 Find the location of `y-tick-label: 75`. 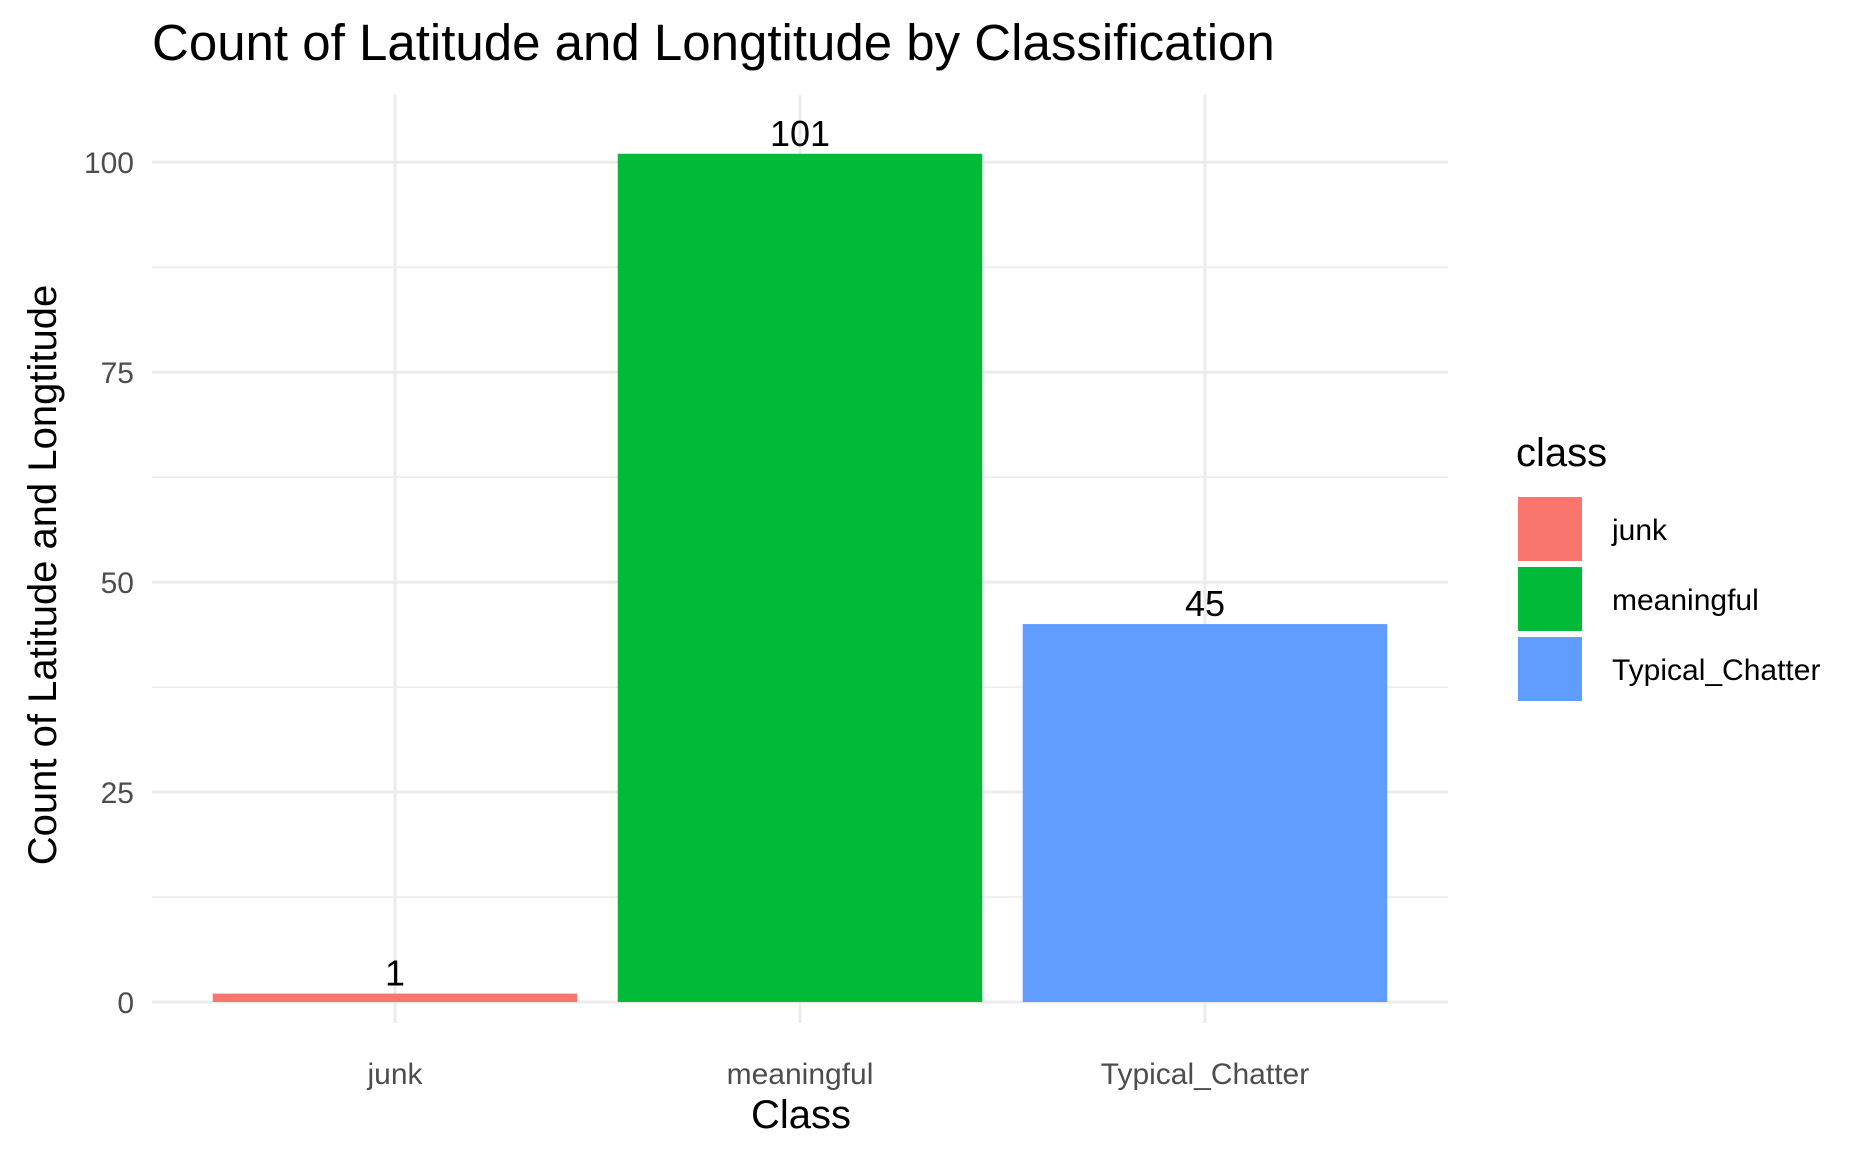

y-tick-label: 75 is located at coordinates (117, 373).